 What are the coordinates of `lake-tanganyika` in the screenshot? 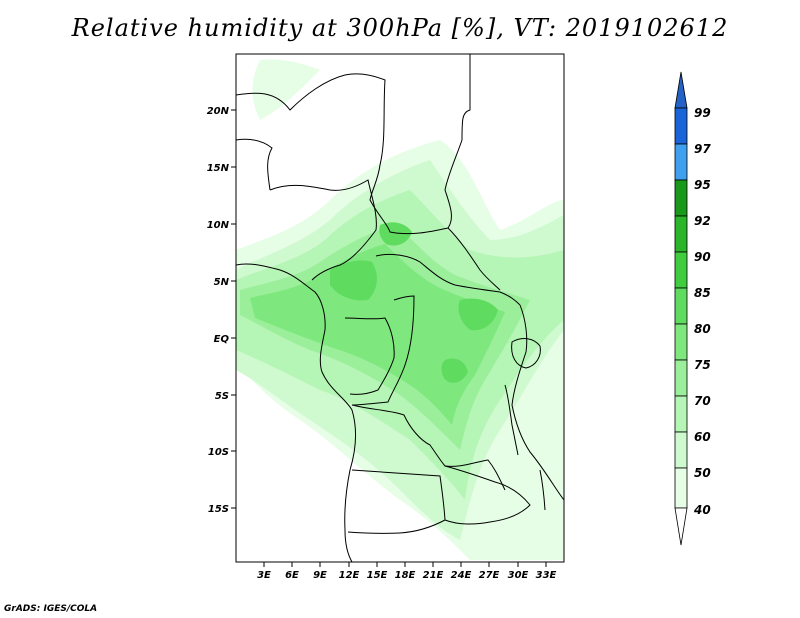 It's located at (511, 420).